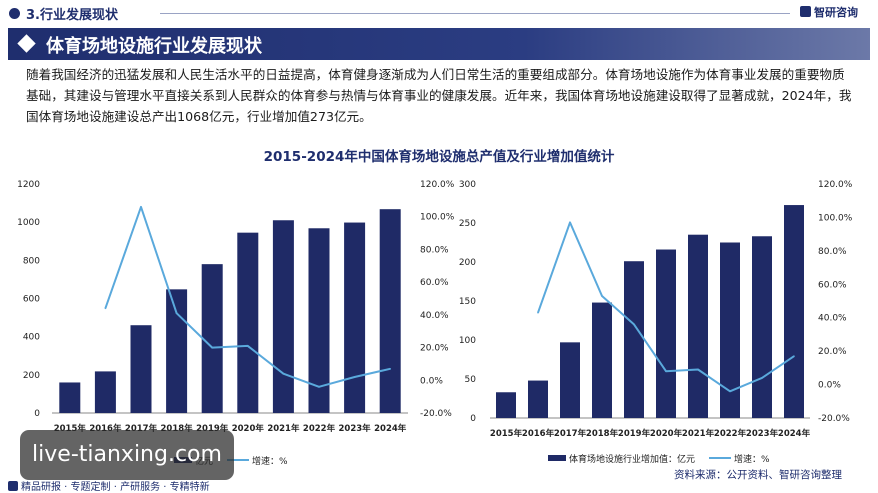 The image size is (878, 493). I want to click on right-xtick-8: 2023年, so click(762, 433).